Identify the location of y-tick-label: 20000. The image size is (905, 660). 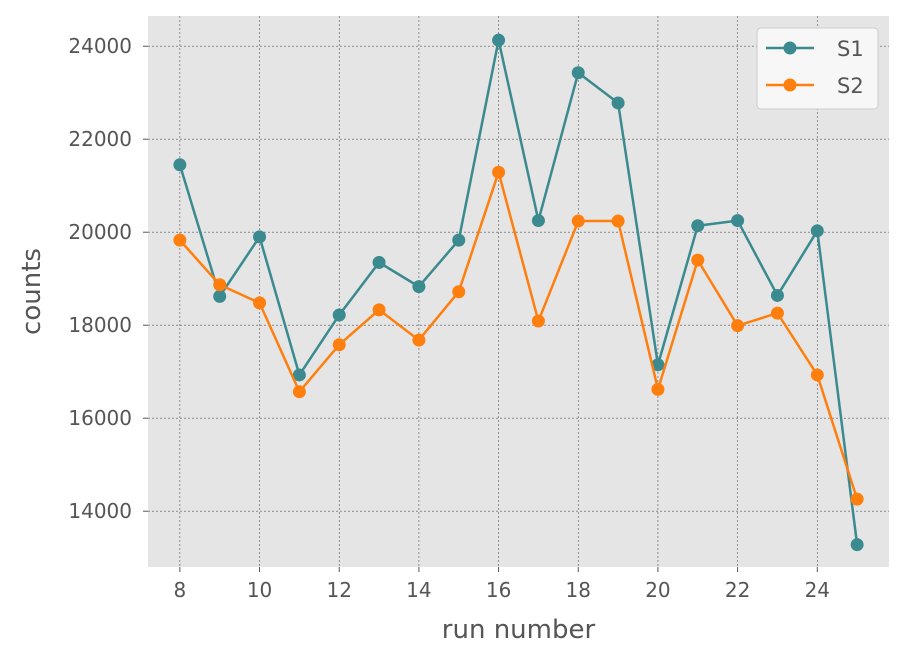
(100, 232).